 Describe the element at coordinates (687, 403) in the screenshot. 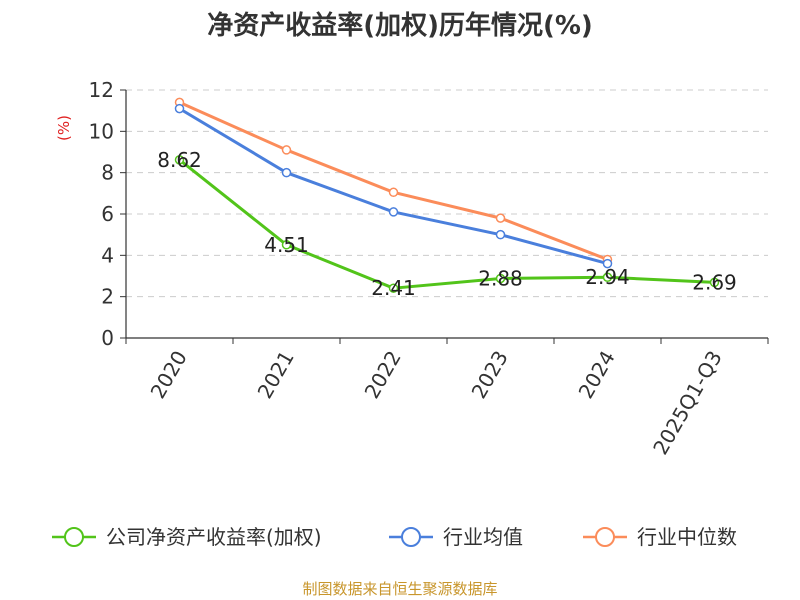

I see `x-tick-label: 2025Q1-Q3` at that location.